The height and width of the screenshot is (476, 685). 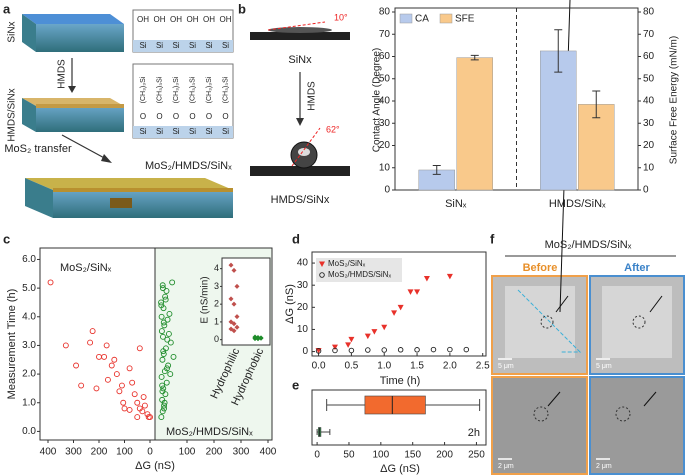 What do you see at coordinates (205, 299) in the screenshot?
I see `y-axis-label: E (nS/min)` at bounding box center [205, 299].